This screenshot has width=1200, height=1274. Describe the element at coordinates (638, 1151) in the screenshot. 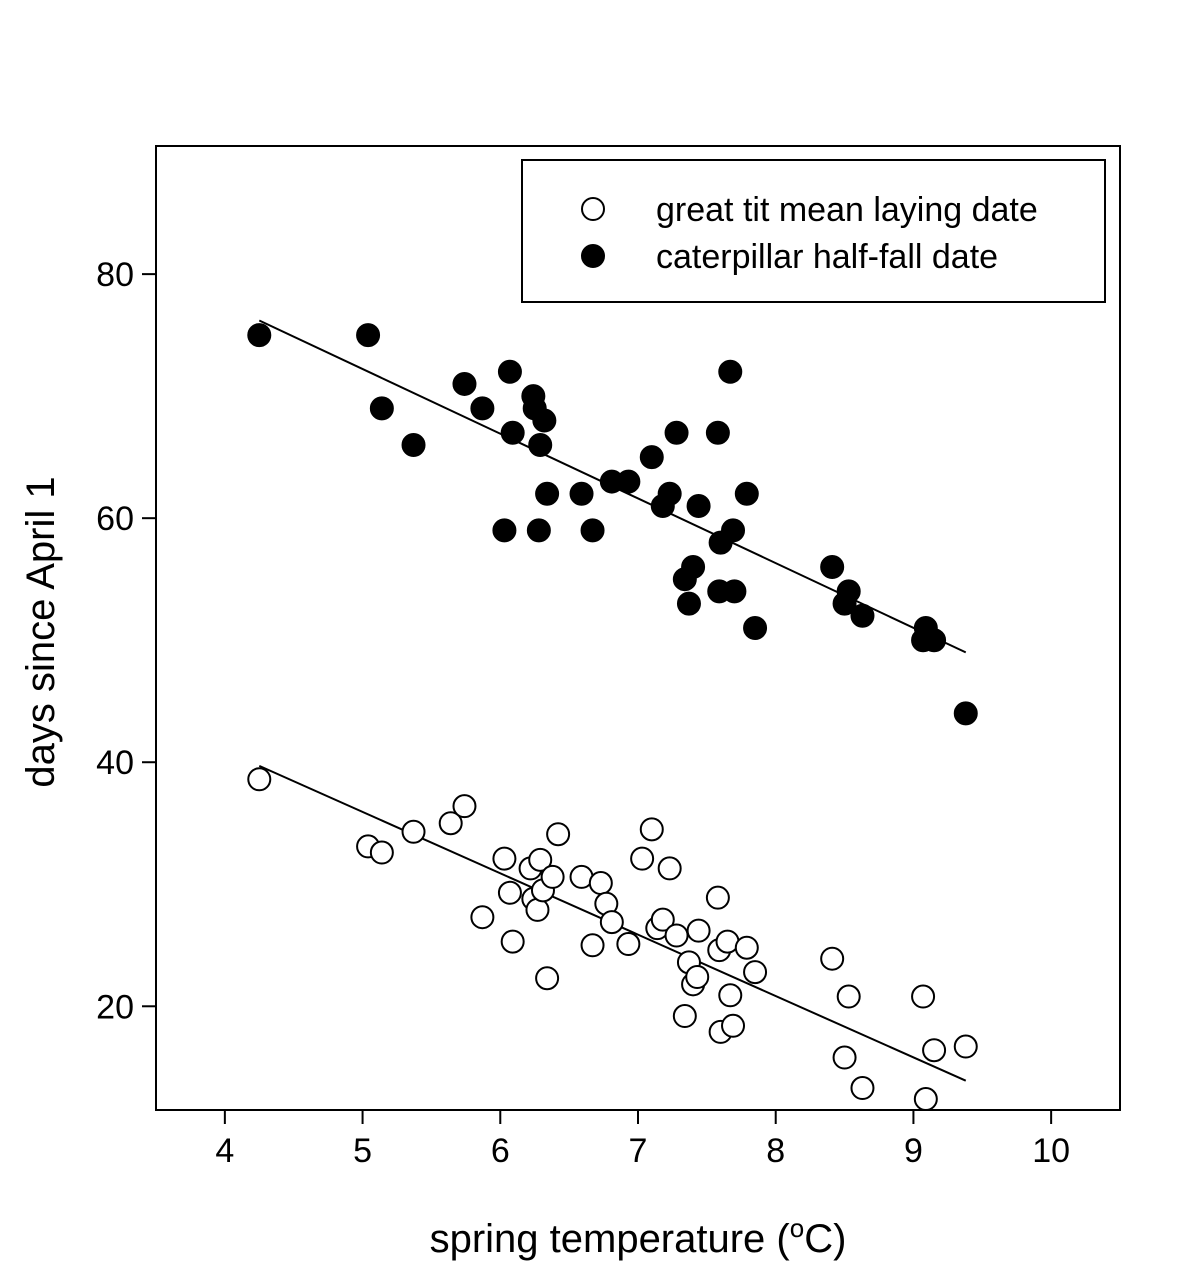

I see `x-tick-label: 7` at that location.